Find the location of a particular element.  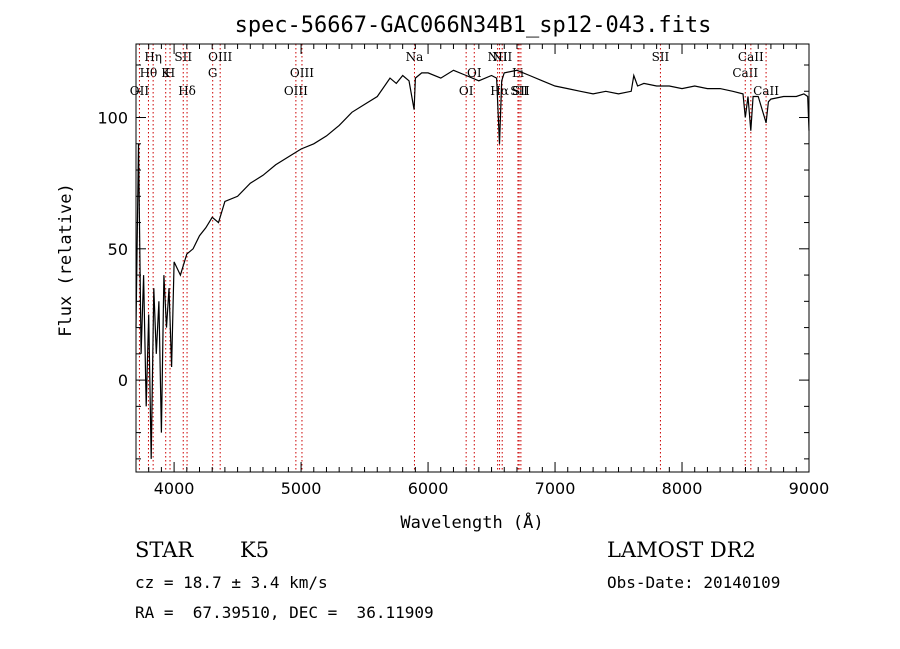

line-label-14: NII is located at coordinates (498, 57).